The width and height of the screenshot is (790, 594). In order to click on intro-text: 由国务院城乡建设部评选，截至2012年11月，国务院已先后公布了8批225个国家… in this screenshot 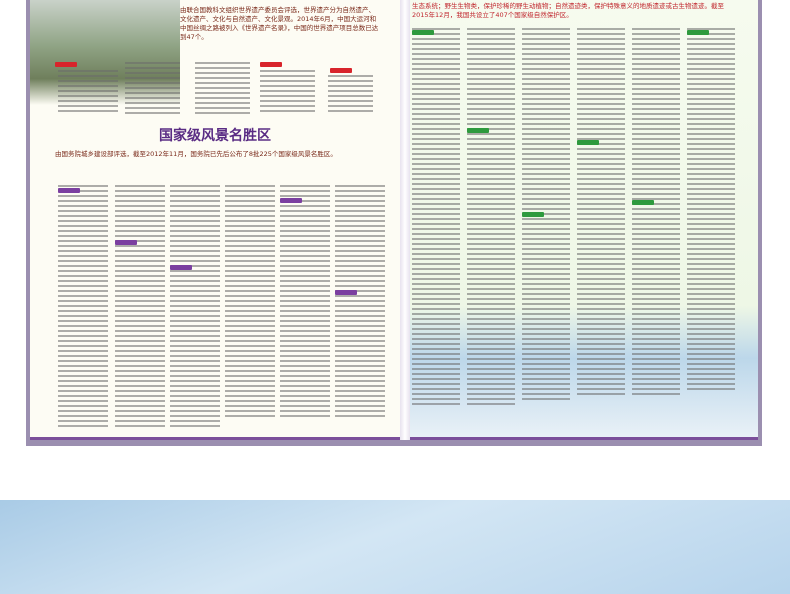, I will do `click(196, 154)`.